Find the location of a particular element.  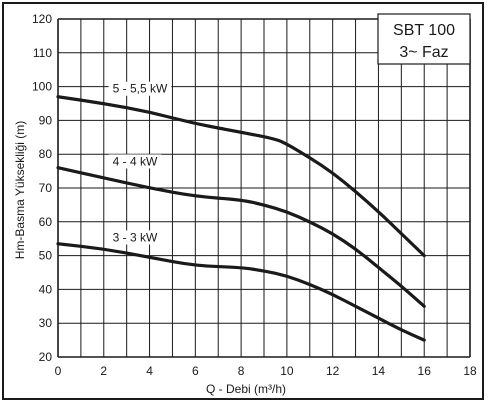

x-tick-labels: 0 2 4 6 8 10 12 14 16 18 is located at coordinates (266, 371).